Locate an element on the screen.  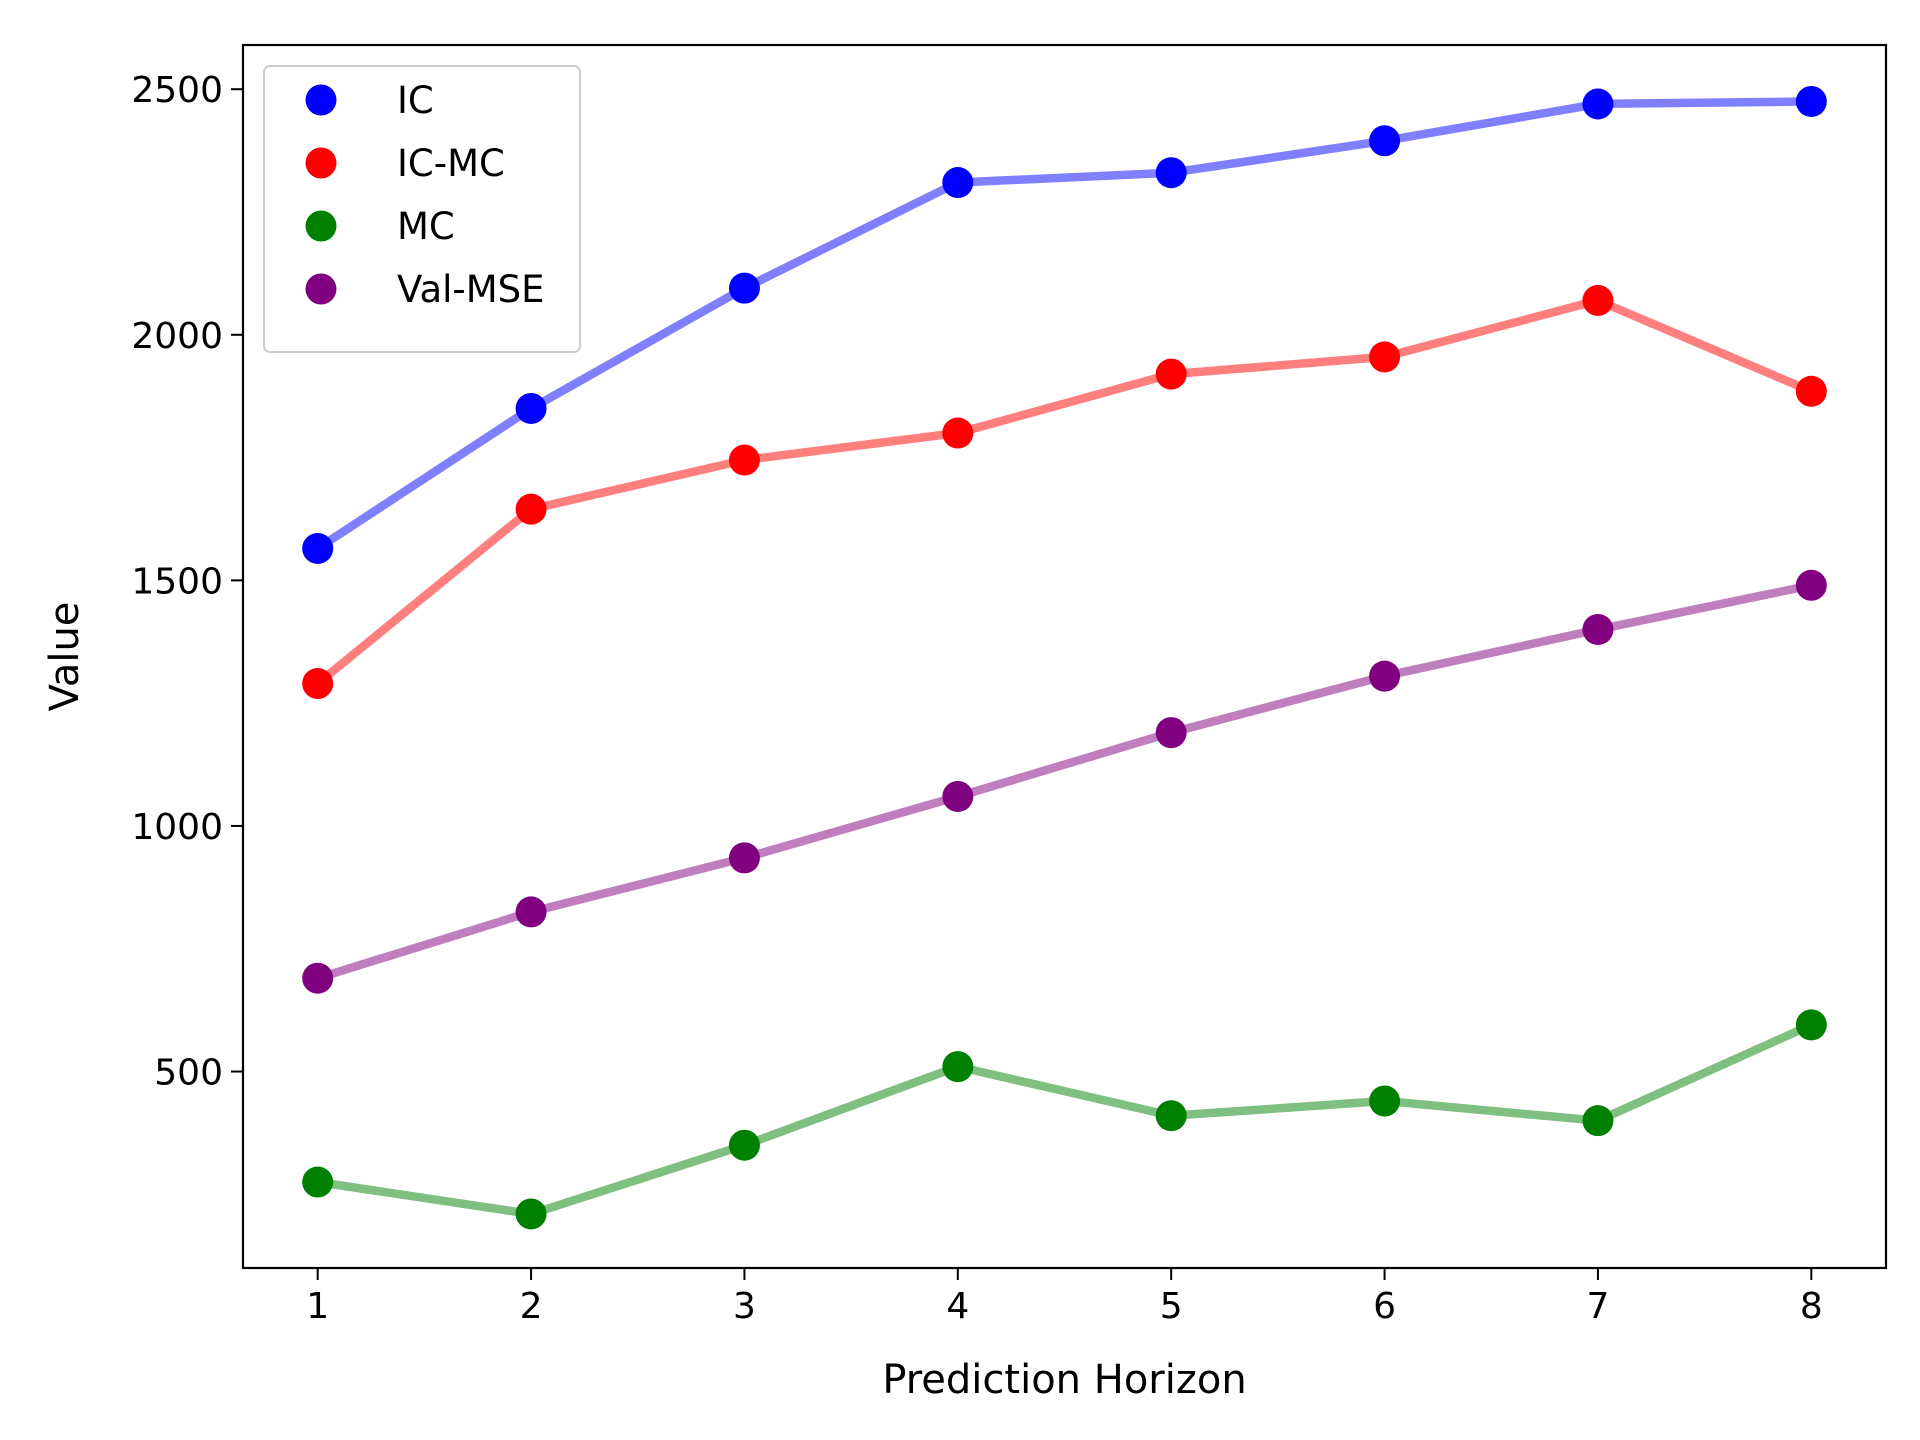
legend: IC IC-MC MC Val-MSE is located at coordinates (422, 209).